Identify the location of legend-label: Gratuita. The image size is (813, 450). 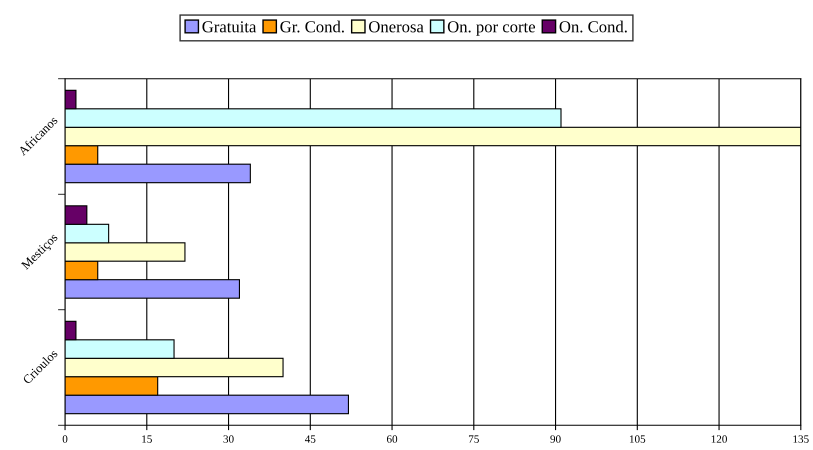
(229, 26).